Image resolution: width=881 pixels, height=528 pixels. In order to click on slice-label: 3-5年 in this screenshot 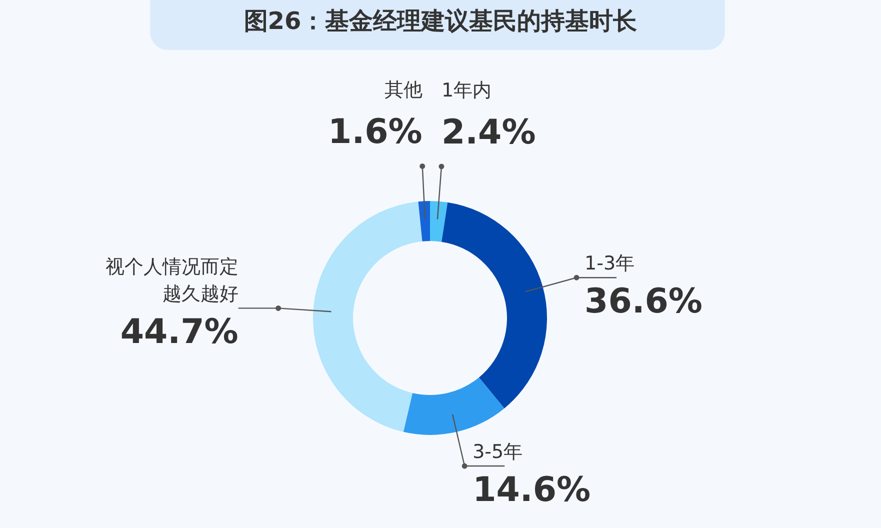, I will do `click(497, 452)`.